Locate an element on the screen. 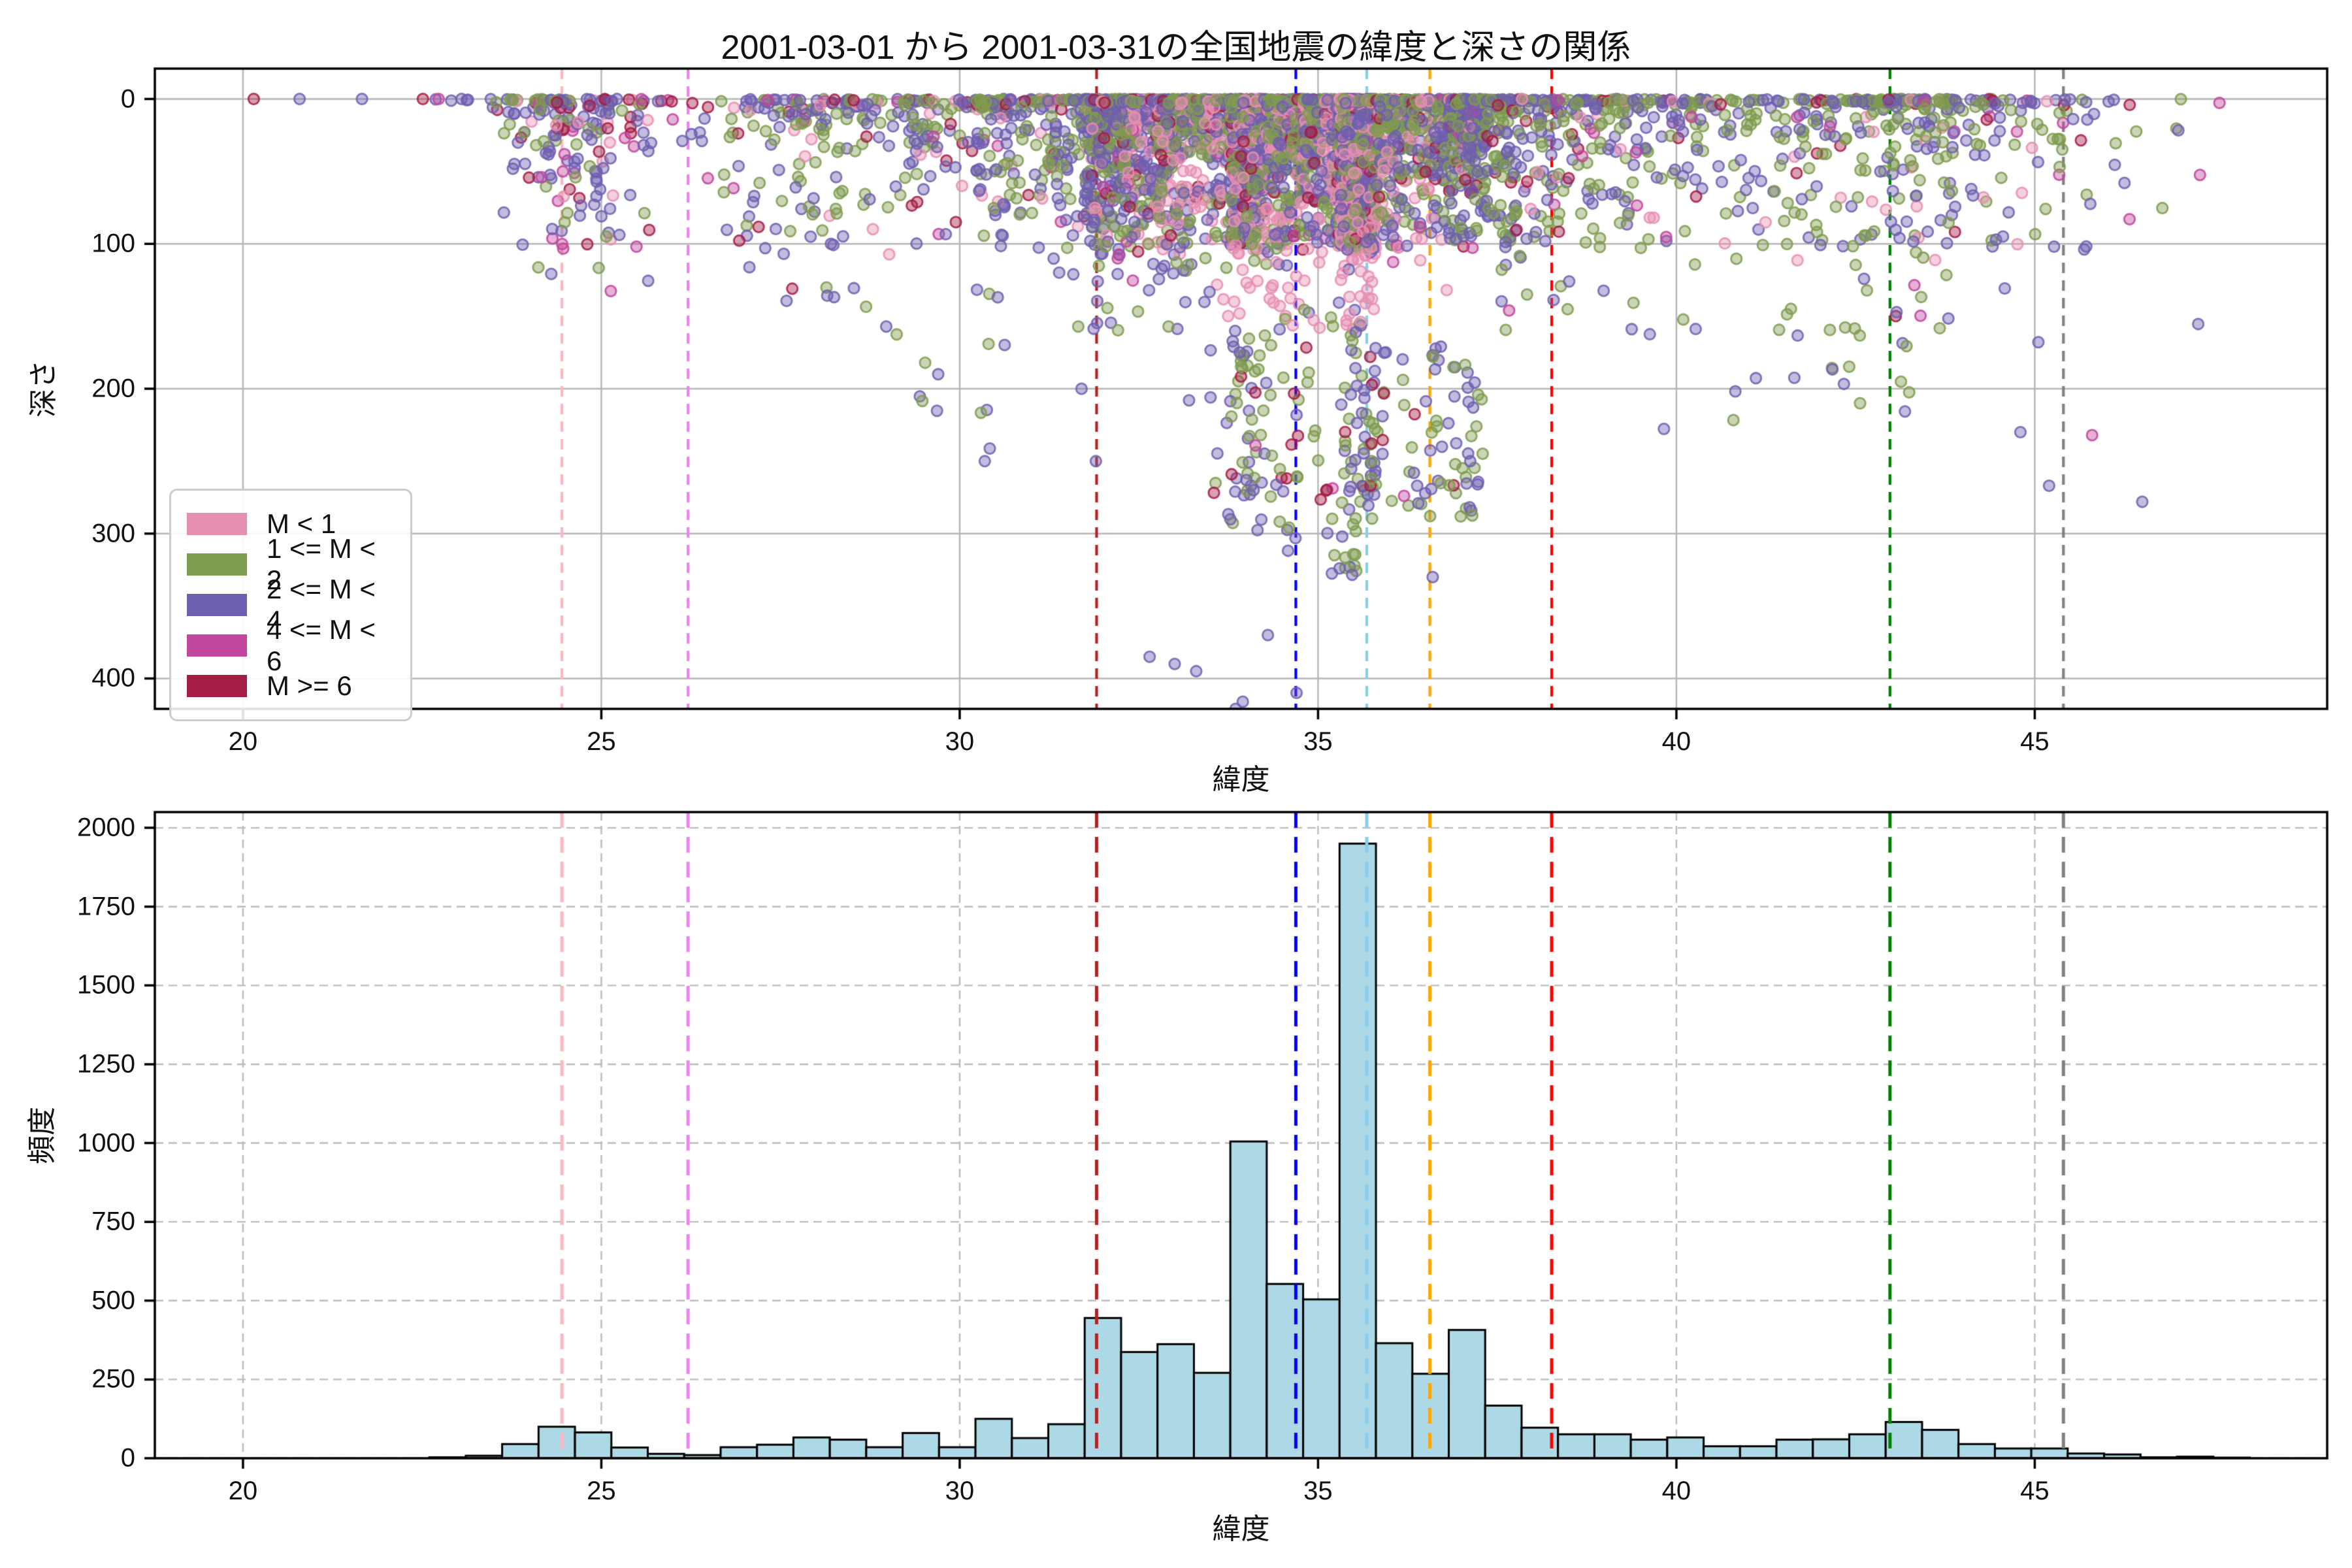 Image resolution: width=2352 pixels, height=1568 pixels. bottom-y-tick-label: 2000 is located at coordinates (106, 827).